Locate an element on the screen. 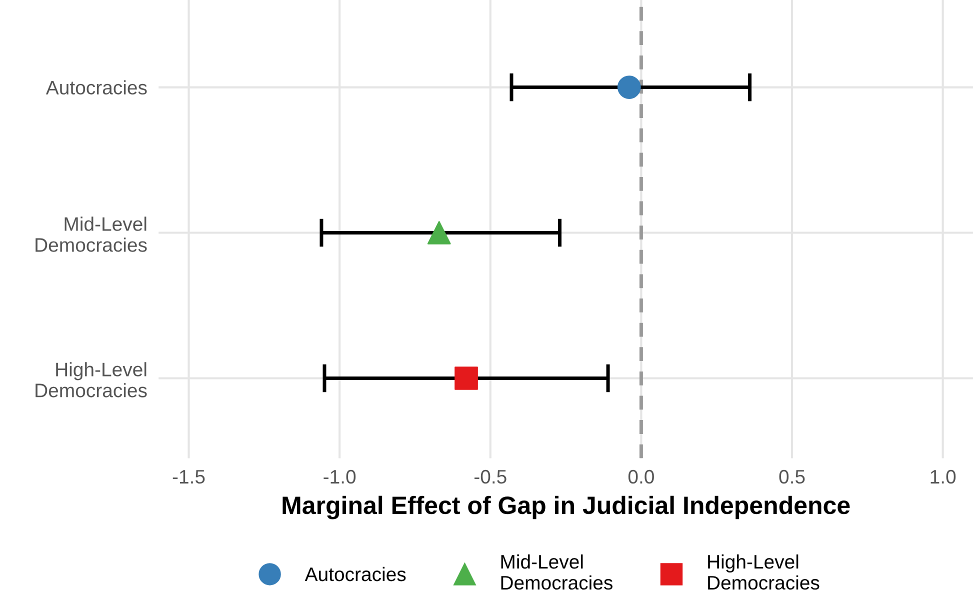 The image size is (973, 611). x-tick-label: -1.0 is located at coordinates (340, 477).